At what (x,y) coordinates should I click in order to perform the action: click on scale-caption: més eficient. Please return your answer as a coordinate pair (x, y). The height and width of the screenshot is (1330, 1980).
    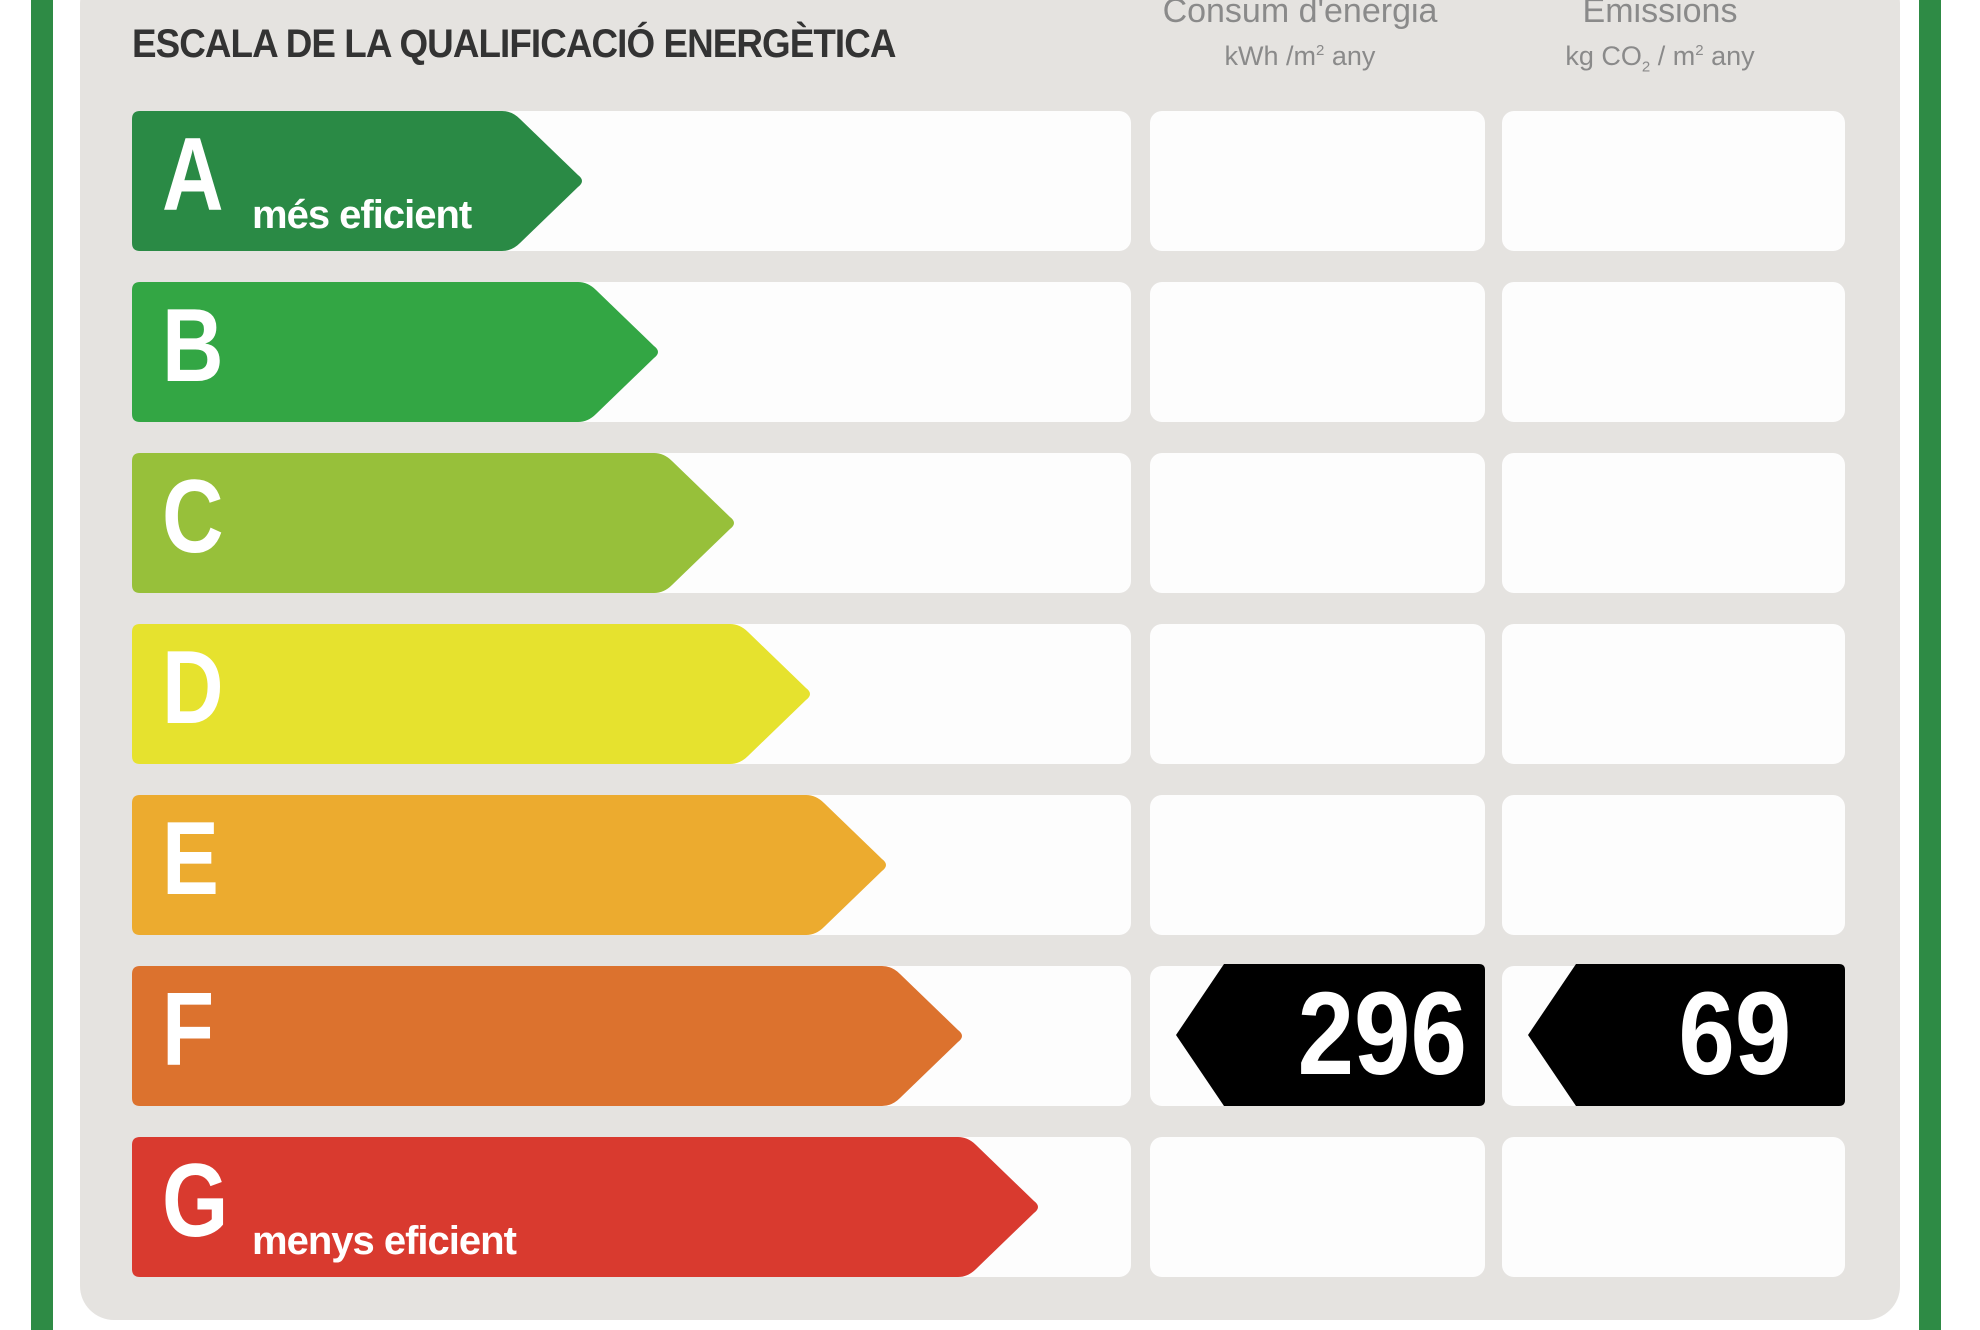
    Looking at the image, I should click on (362, 215).